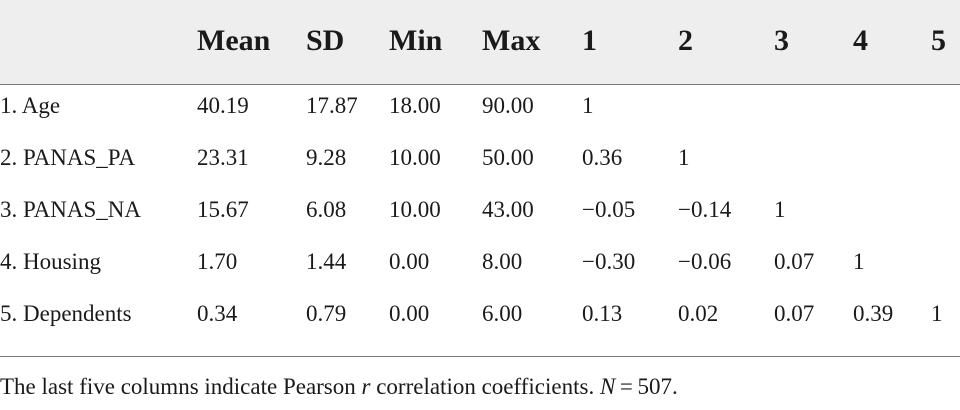 This screenshot has height=410, width=960. What do you see at coordinates (223, 209) in the screenshot?
I see `table-cell: 15.67` at bounding box center [223, 209].